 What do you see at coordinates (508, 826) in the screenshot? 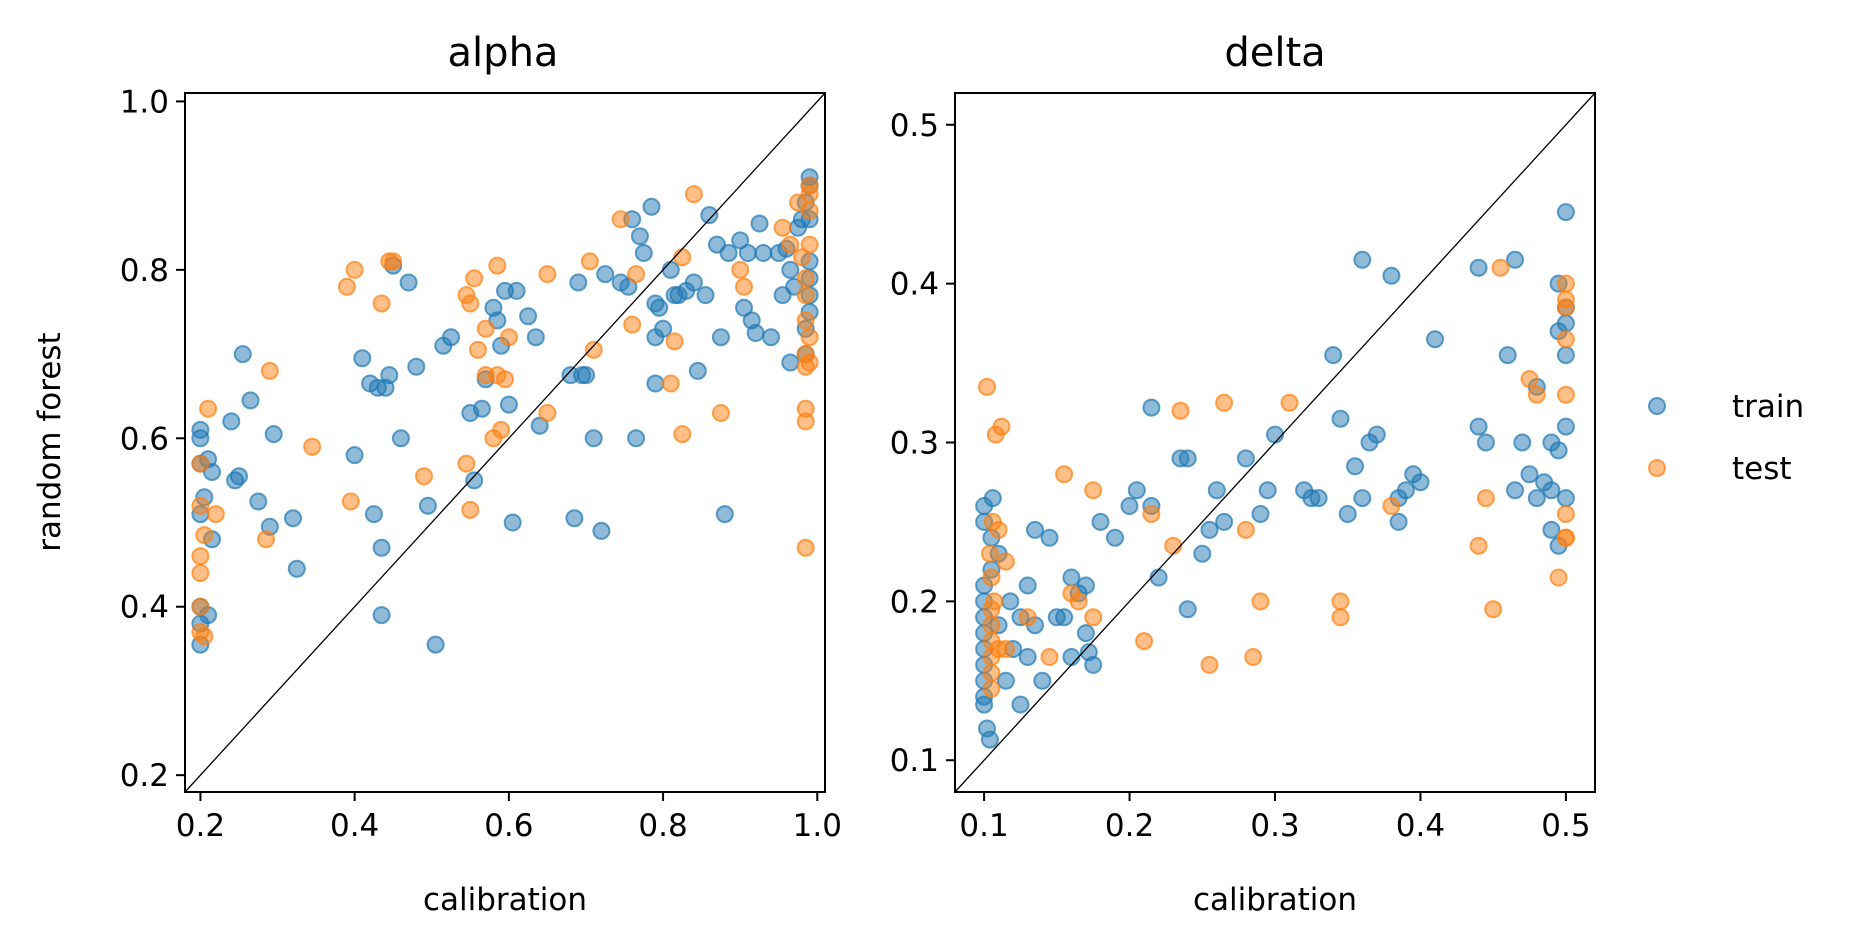
I see `alpha-x-tick-label-2: 0.6` at bounding box center [508, 826].